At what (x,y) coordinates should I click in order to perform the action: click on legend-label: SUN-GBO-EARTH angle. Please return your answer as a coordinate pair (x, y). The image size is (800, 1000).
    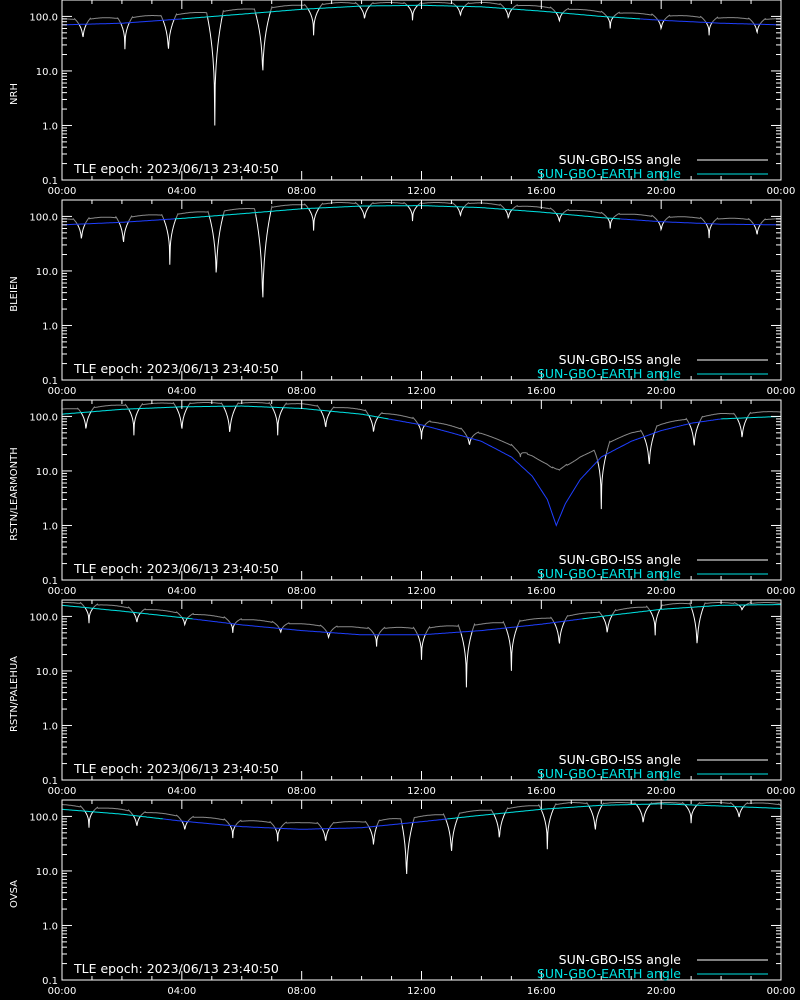
    Looking at the image, I should click on (609, 773).